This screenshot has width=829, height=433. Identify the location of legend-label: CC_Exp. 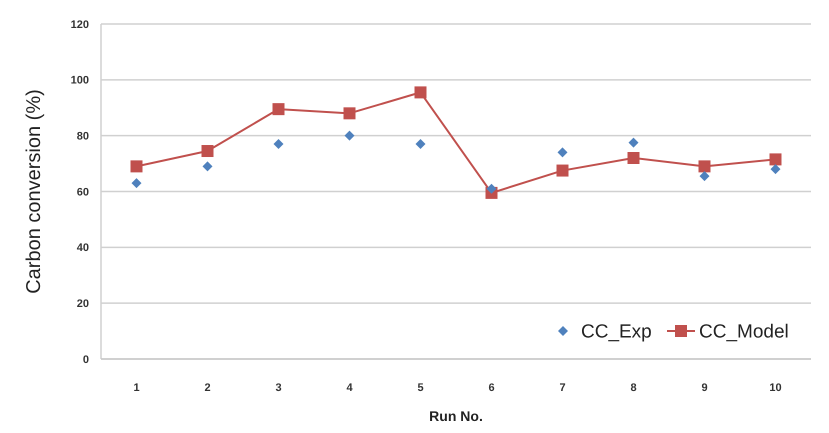
(616, 332).